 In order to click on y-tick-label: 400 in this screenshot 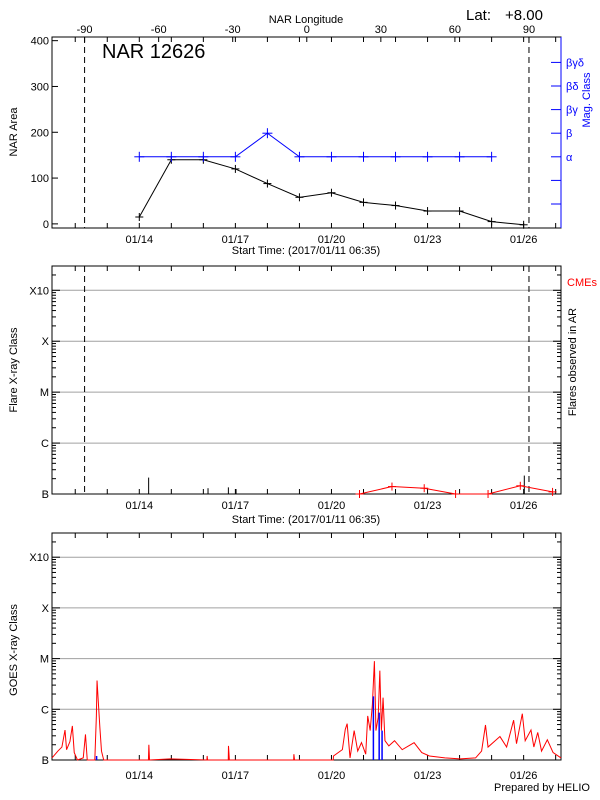, I will do `click(40, 42)`.